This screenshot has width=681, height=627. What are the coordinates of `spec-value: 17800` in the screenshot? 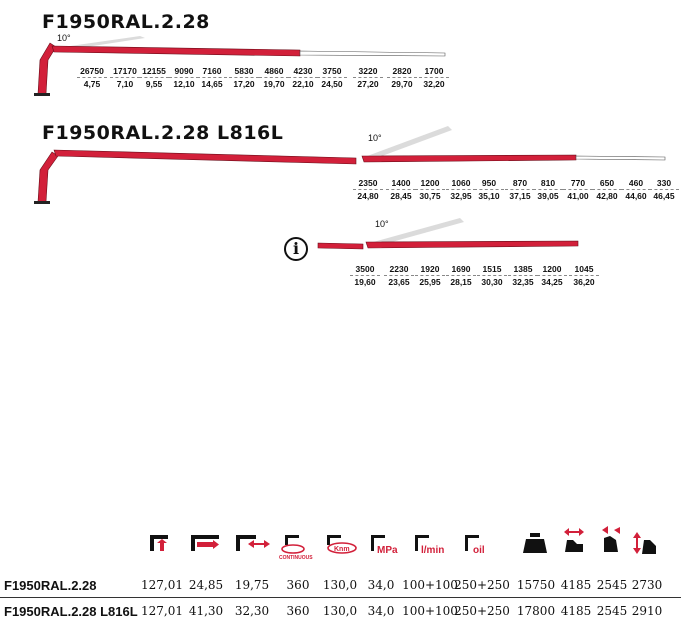 It's located at (536, 611).